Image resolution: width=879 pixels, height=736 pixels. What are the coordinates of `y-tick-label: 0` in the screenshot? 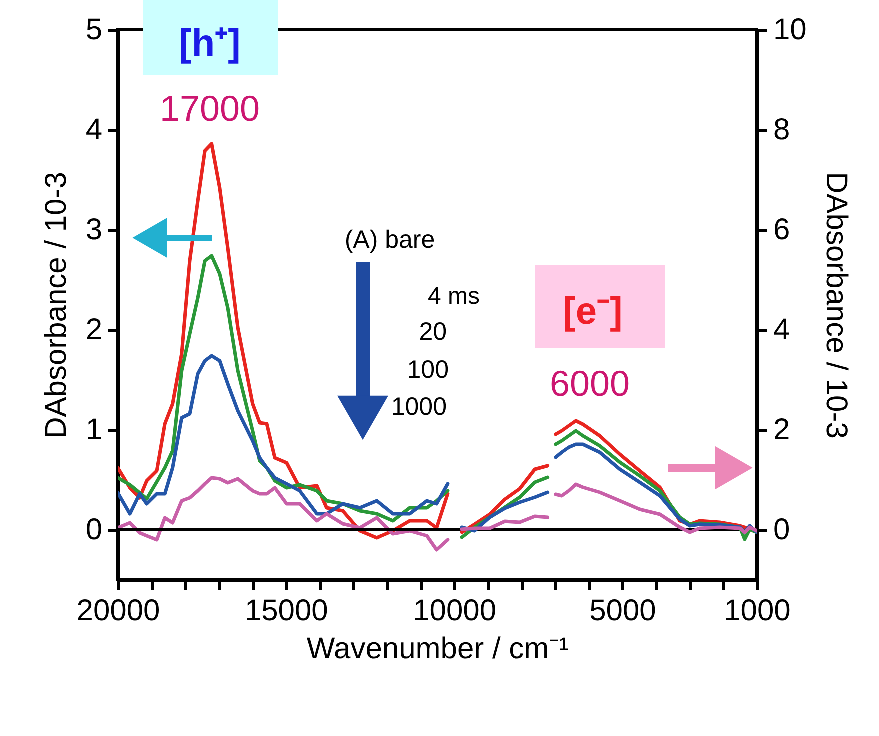 It's located at (94, 530).